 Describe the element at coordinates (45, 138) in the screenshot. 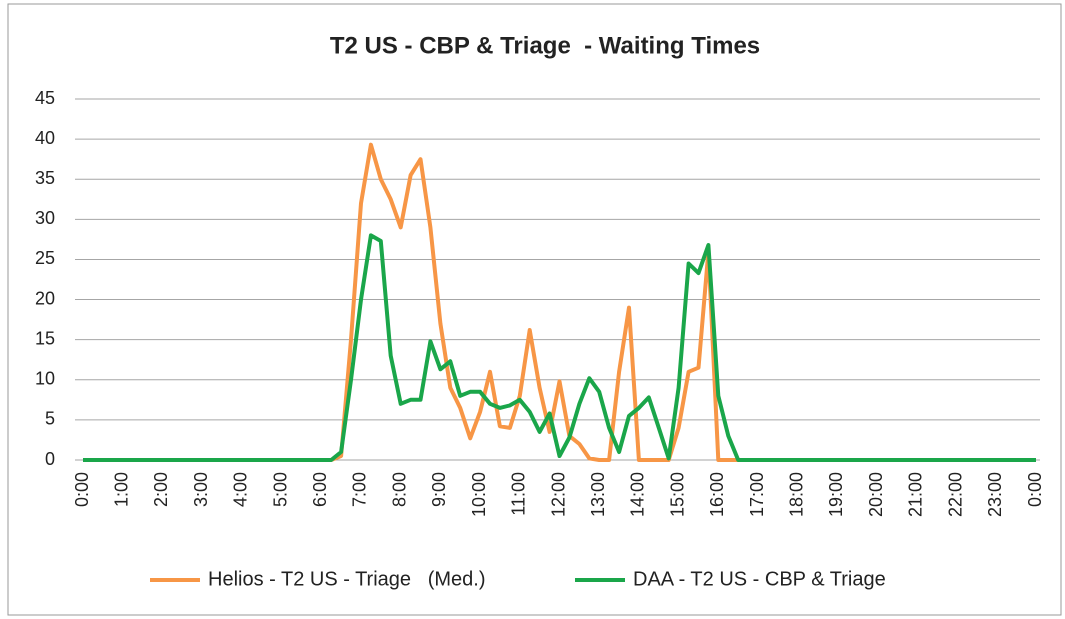

I see `y-tick-label: 40` at that location.